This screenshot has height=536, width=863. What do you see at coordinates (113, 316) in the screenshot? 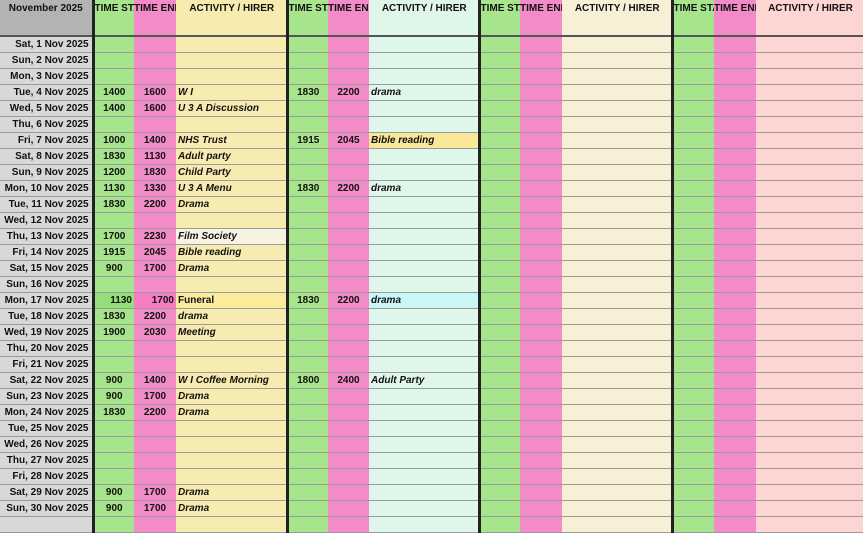
I see `time-start-cell: 1830` at bounding box center [113, 316].